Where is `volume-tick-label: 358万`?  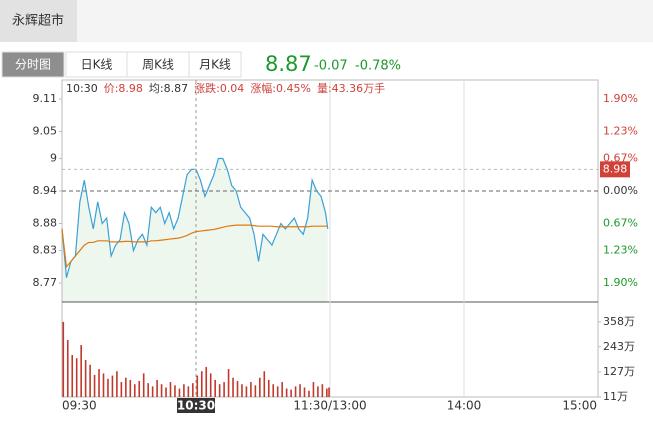
volume-tick-label: 358万 is located at coordinates (619, 321).